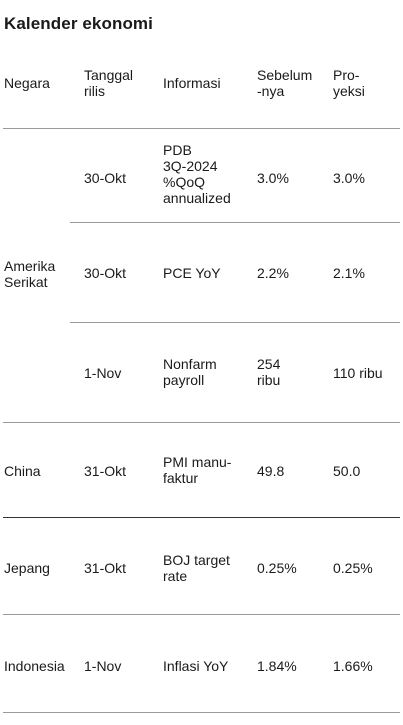 The height and width of the screenshot is (725, 403). What do you see at coordinates (103, 666) in the screenshot?
I see `row-5-tanggal: 1-Nov` at bounding box center [103, 666].